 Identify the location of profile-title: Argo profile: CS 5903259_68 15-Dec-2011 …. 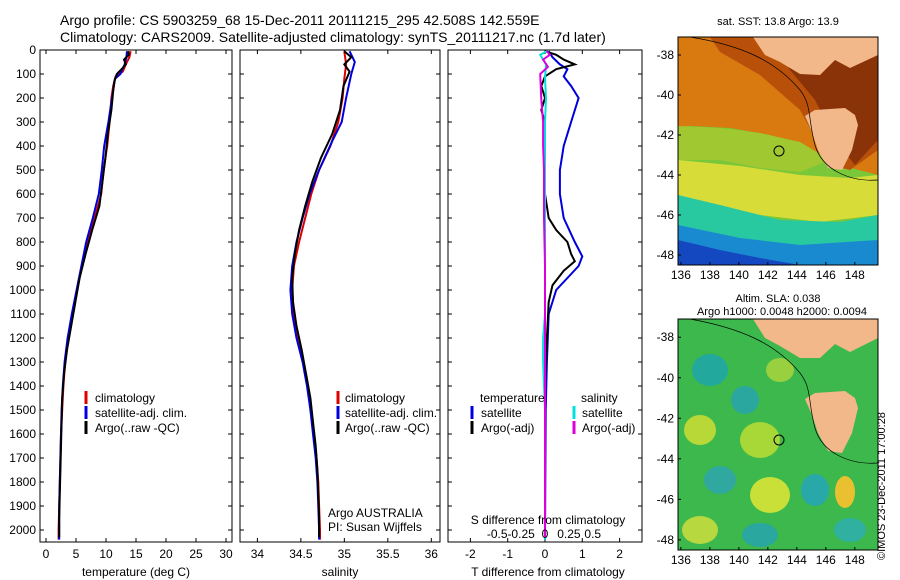
(300, 20).